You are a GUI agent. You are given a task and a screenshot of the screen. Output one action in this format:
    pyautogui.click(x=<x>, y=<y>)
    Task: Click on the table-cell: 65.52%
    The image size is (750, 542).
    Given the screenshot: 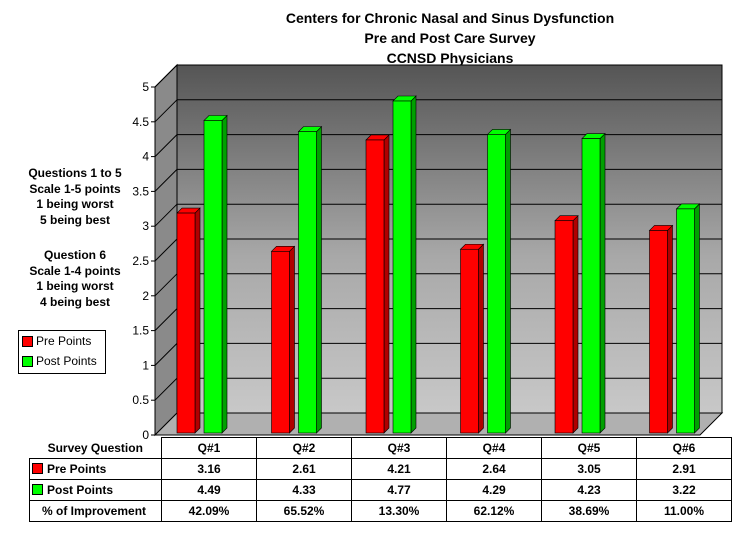 What is the action you would take?
    pyautogui.click(x=304, y=511)
    